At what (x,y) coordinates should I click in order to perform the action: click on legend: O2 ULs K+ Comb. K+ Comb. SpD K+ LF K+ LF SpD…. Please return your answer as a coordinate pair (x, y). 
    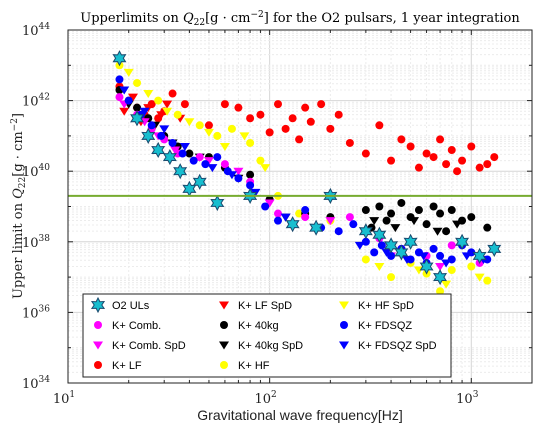
    Looking at the image, I should click on (267, 335).